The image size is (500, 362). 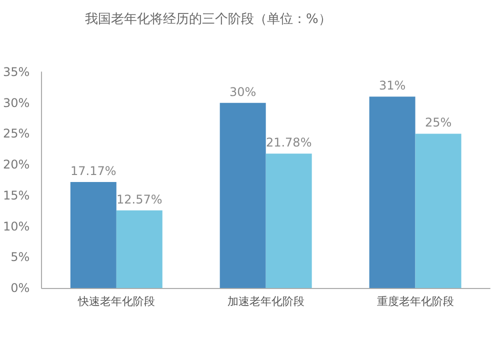 What do you see at coordinates (415, 301) in the screenshot?
I see `x-tick-label: 重度老年化阶段` at bounding box center [415, 301].